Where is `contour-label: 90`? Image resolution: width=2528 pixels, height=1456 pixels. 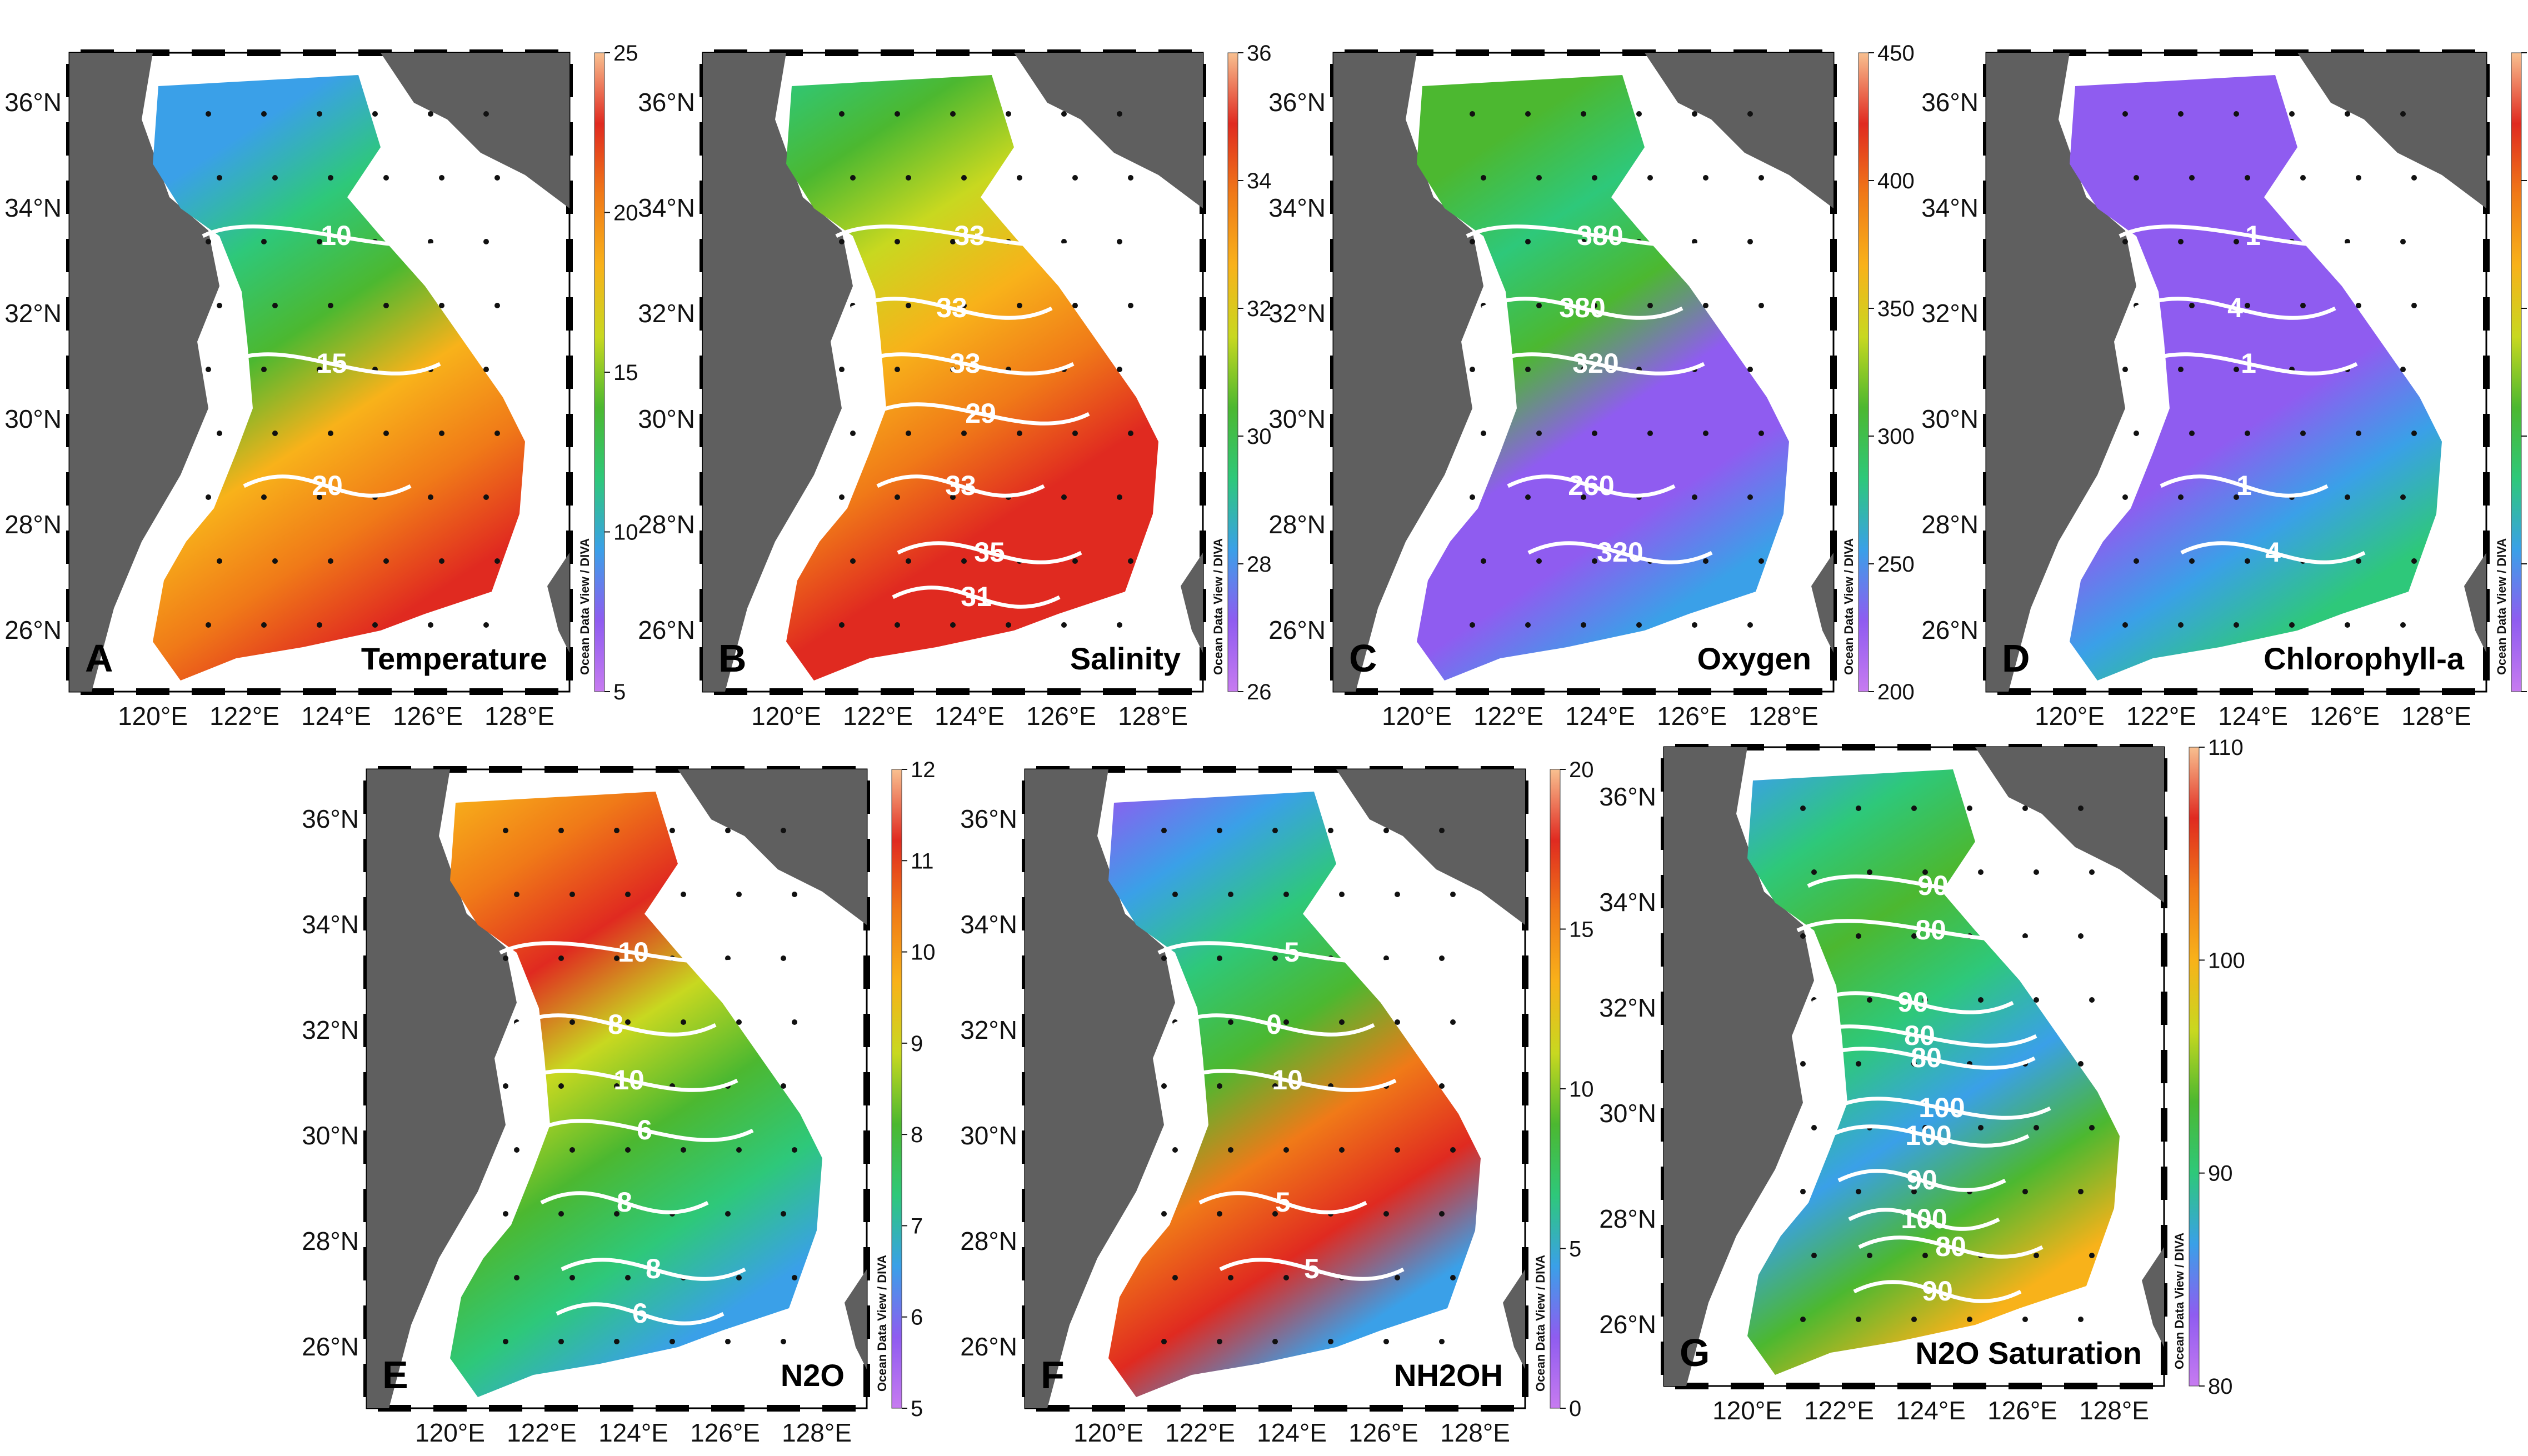
contour-label: 90 is located at coordinates (1921, 1179).